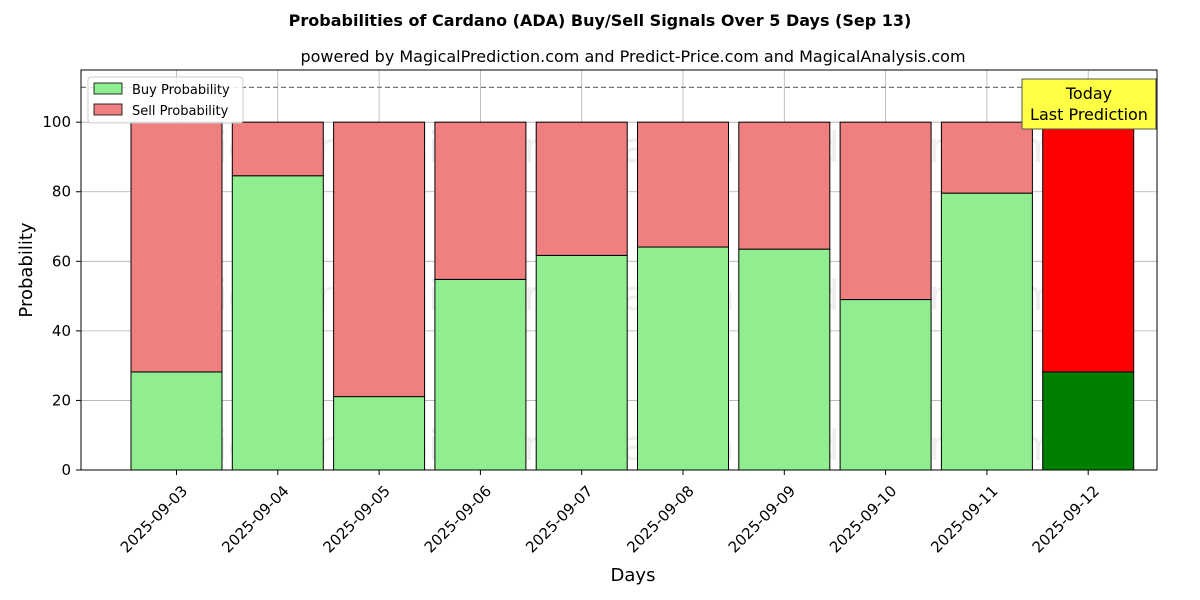  I want to click on legend-box, so click(165, 100).